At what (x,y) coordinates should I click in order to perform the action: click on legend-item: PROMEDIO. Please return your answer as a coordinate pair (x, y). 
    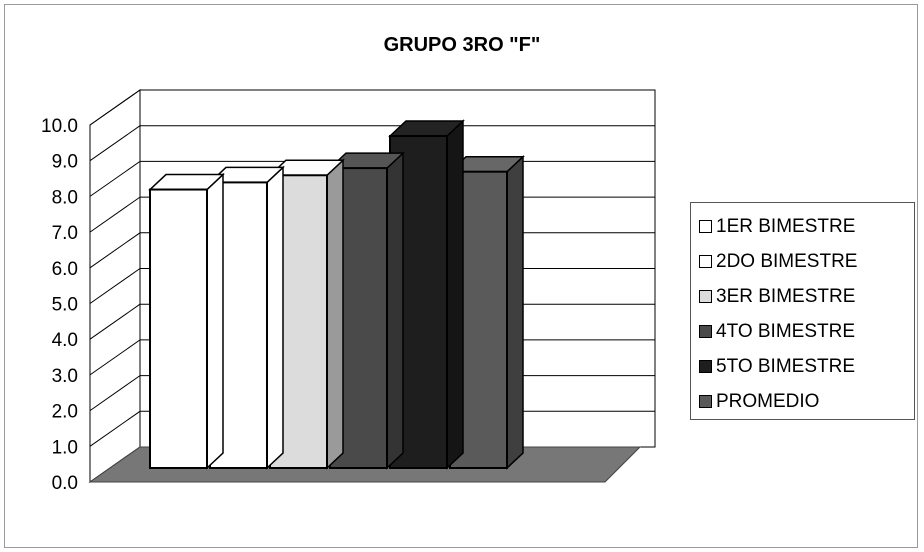
    Looking at the image, I should click on (806, 401).